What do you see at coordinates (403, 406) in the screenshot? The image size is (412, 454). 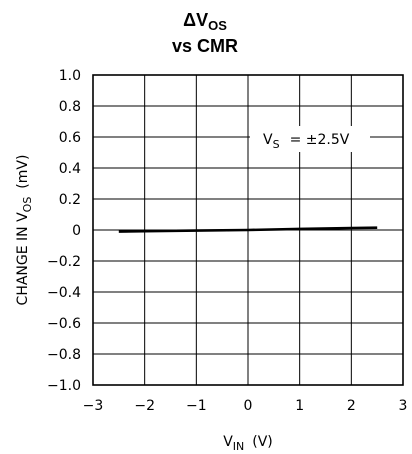 I see `x-tick-label: 3` at bounding box center [403, 406].